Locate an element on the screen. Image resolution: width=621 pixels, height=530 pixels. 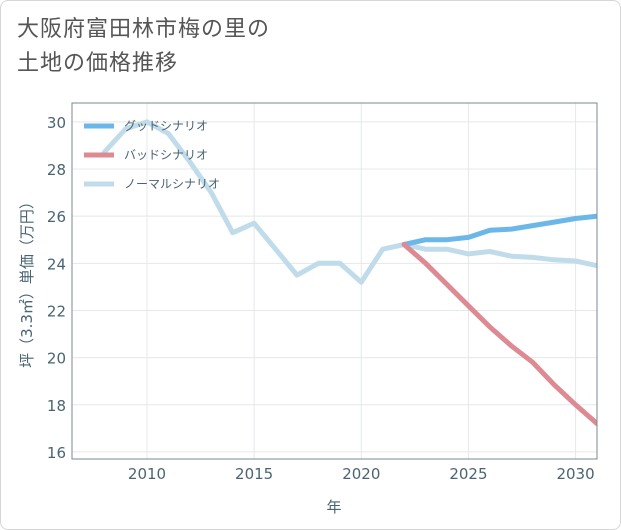
legend-label-good: グッドシナリオ is located at coordinates (166, 126).